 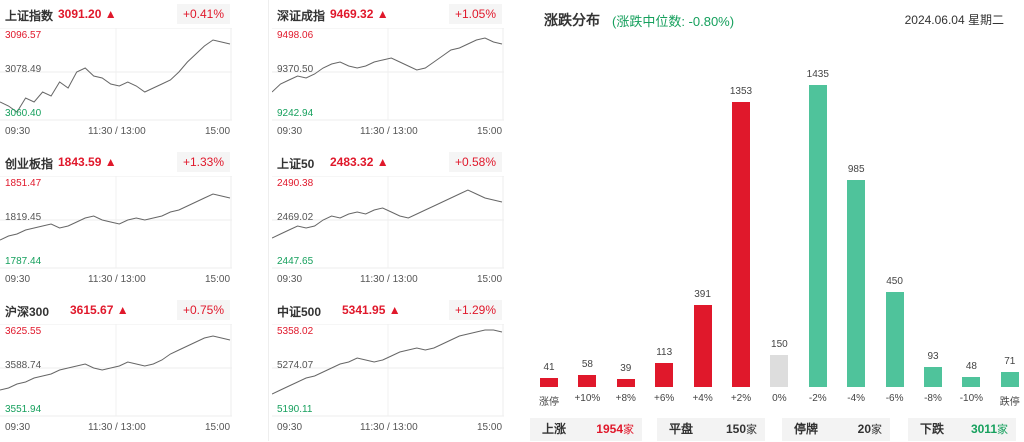 What do you see at coordinates (295, 365) in the screenshot?
I see `axis-mid: 5274.07` at bounding box center [295, 365].